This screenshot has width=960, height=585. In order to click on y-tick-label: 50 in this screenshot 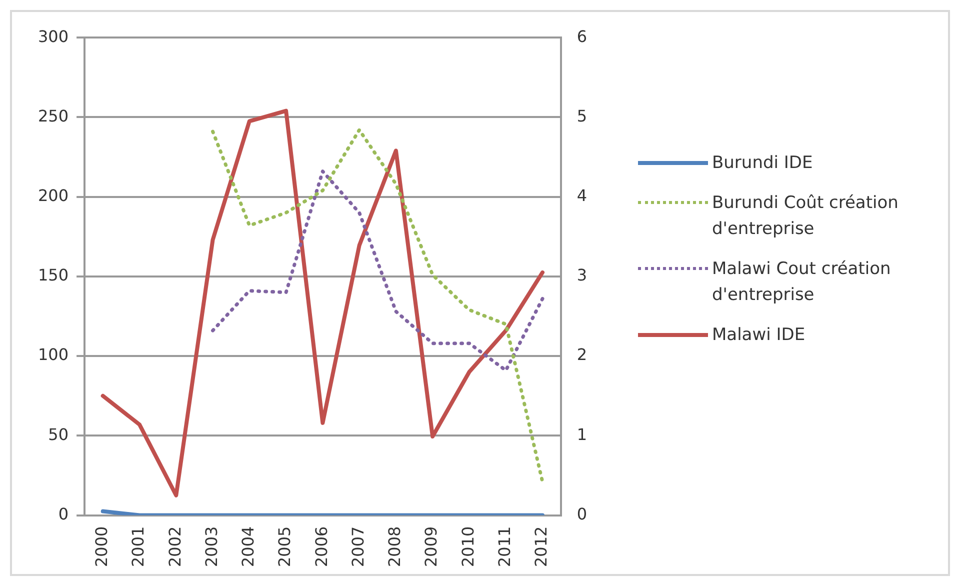, I will do `click(58, 434)`.